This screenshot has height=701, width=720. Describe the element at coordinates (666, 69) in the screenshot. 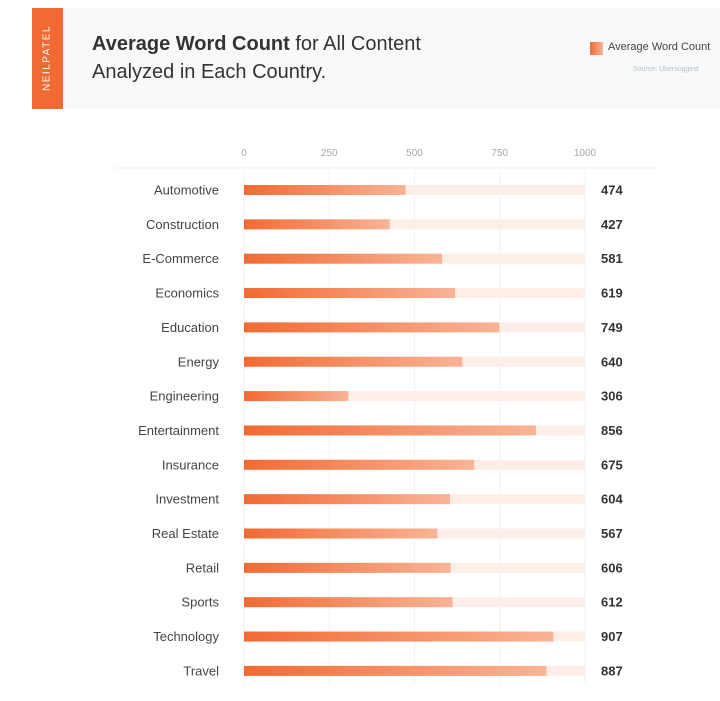

I see `source-note: Source: Ubersuggest` at that location.